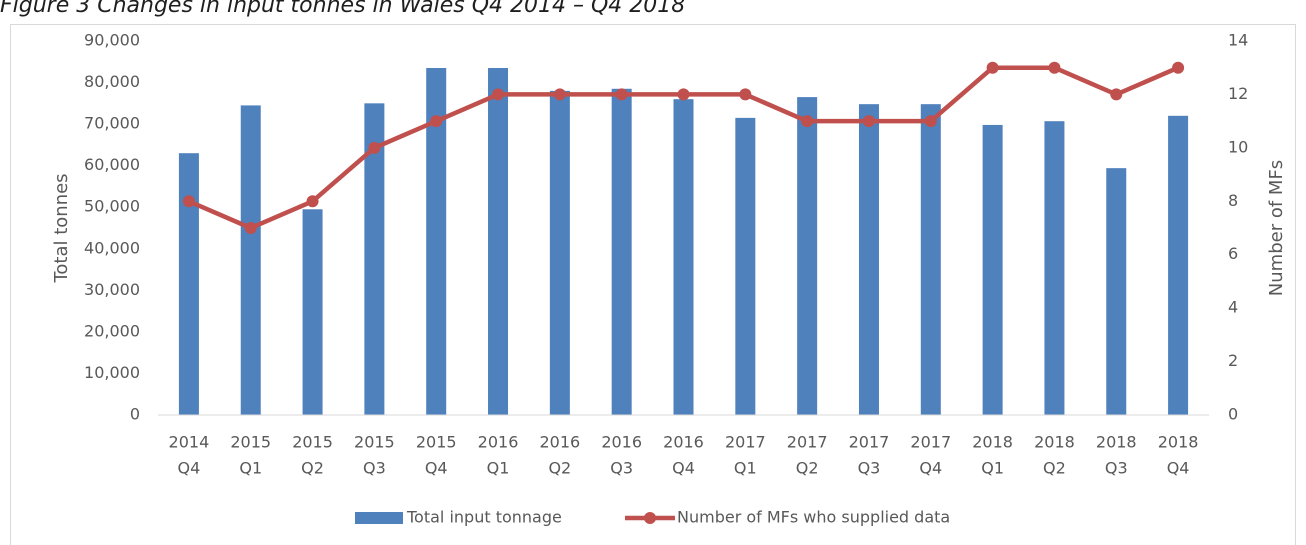  Describe the element at coordinates (1233, 307) in the screenshot. I see `y2-tick-label: 4` at that location.